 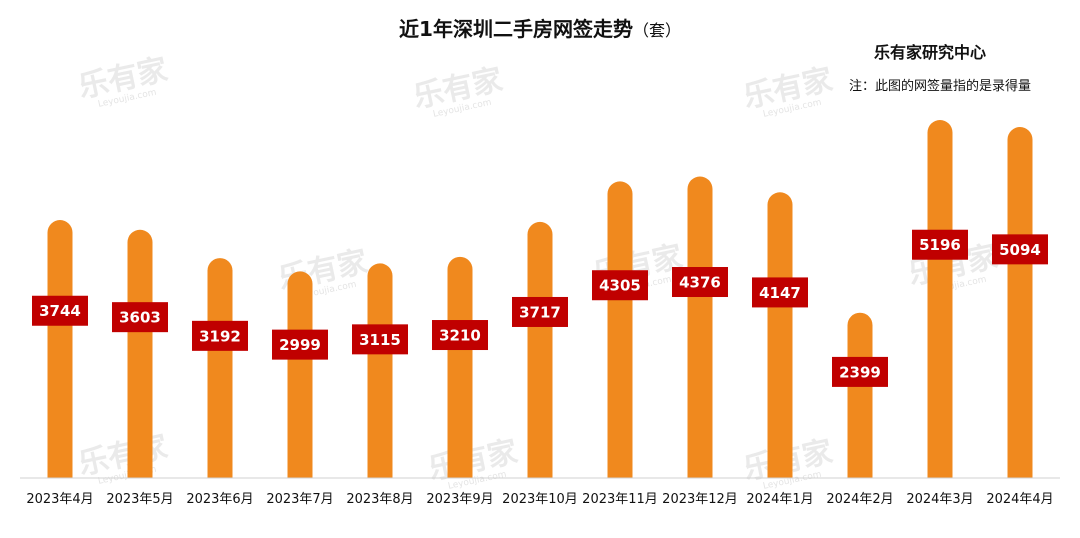 I want to click on source-label: 乐有家研究中心, so click(x=930, y=52).